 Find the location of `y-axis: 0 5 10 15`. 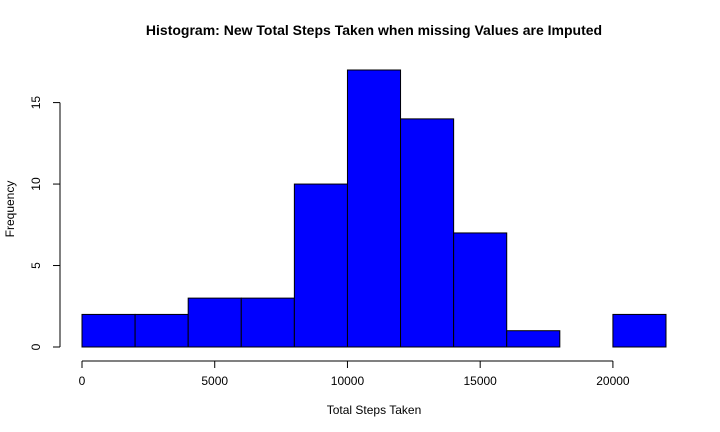

y-axis: 0 5 10 15 is located at coordinates (45, 223).